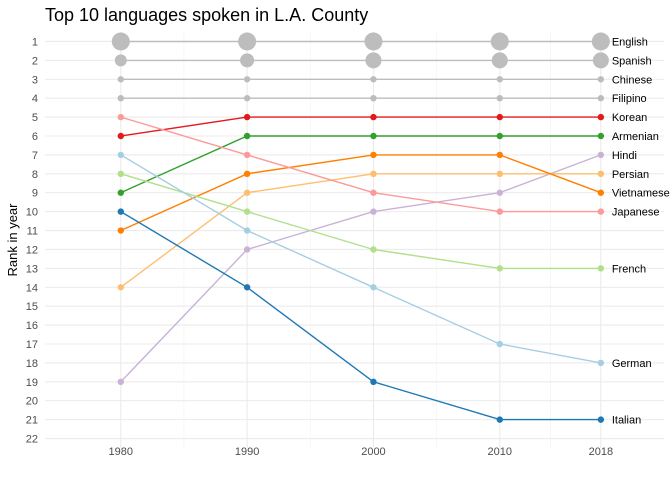 The height and width of the screenshot is (480, 672). I want to click on label-spanish: Spanish, so click(632, 61).